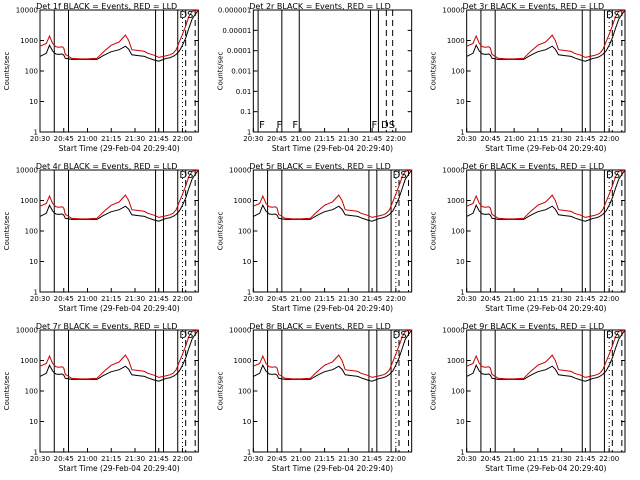 This screenshot has width=640, height=480. Describe the element at coordinates (534, 326) in the screenshot. I see `chart-title: Det 9r BLACK = Events, RED = LLD` at that location.